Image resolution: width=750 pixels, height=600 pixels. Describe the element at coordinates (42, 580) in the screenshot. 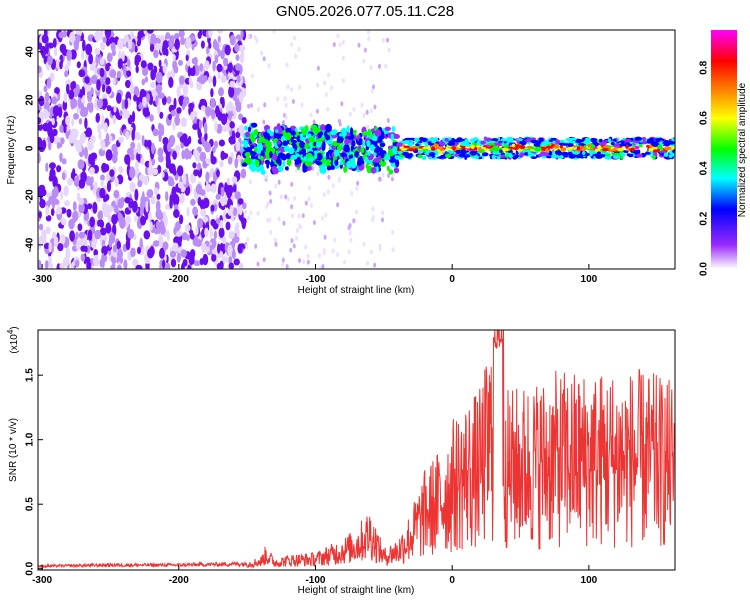

I see `x-tick-label: -300` at that location.